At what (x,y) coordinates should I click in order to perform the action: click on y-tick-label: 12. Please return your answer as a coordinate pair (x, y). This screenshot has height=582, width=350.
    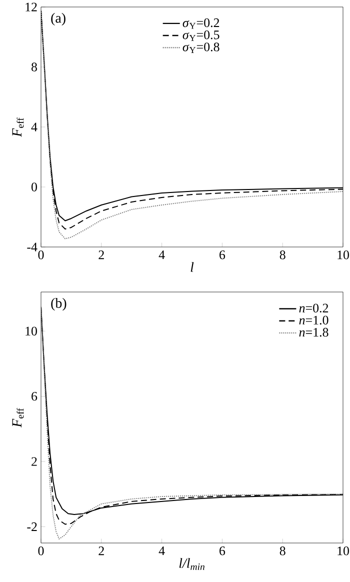
    Looking at the image, I should click on (31, 7).